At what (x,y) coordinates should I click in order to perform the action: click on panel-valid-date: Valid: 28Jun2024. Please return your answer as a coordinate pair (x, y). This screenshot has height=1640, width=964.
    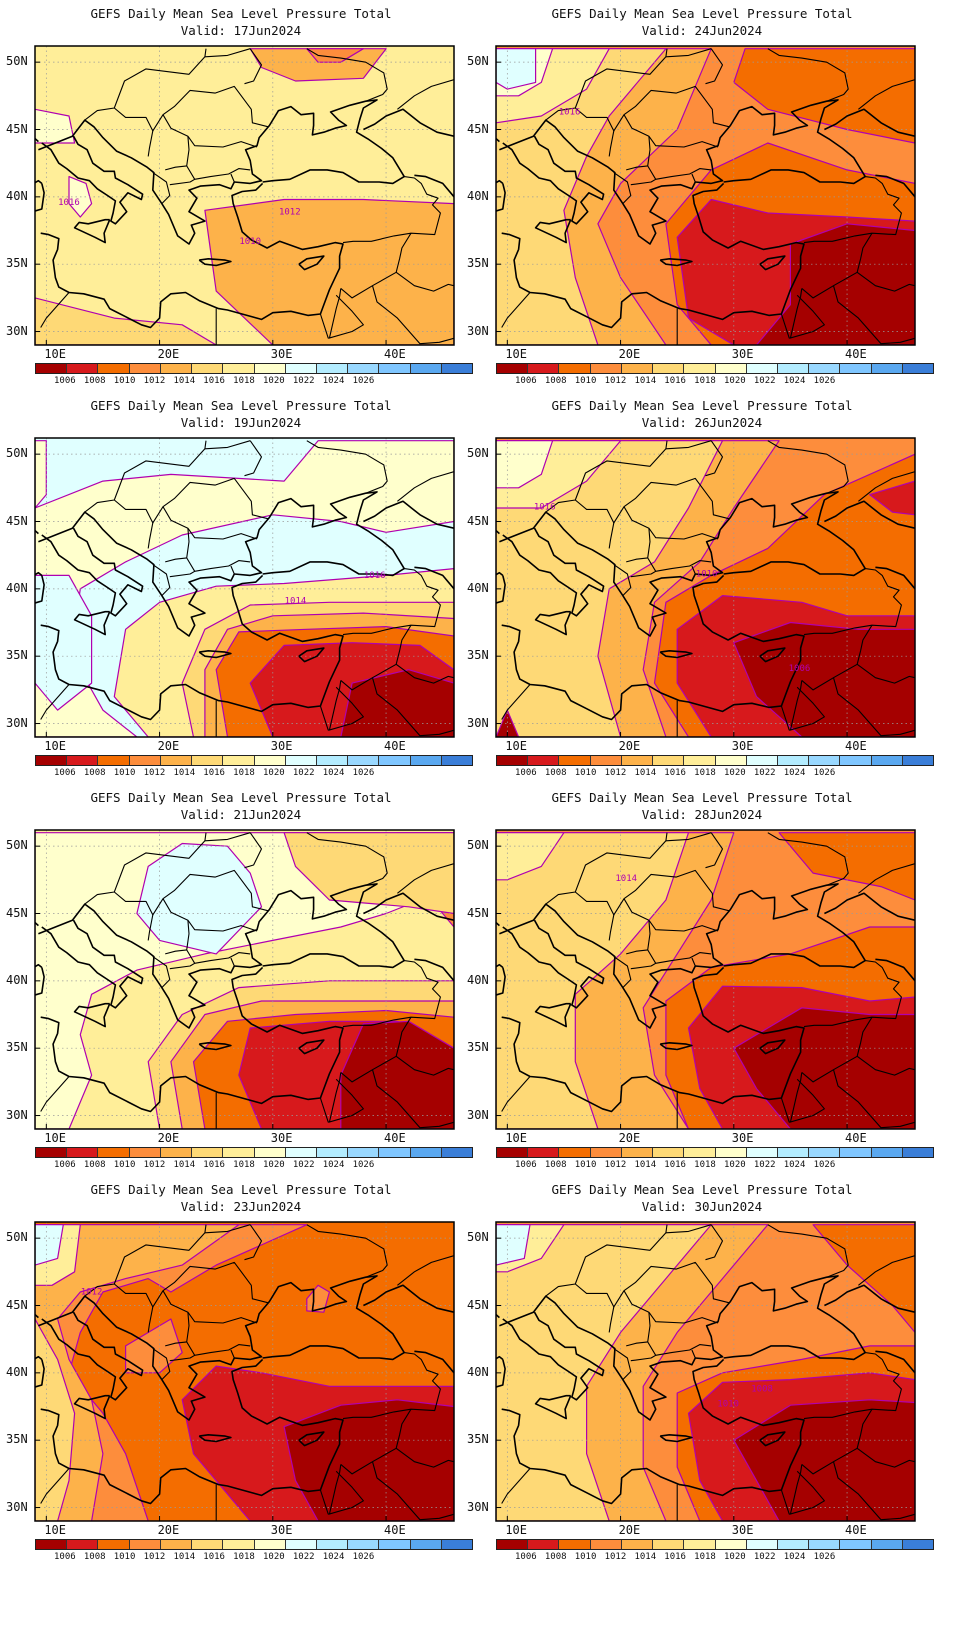
    Looking at the image, I should click on (702, 814).